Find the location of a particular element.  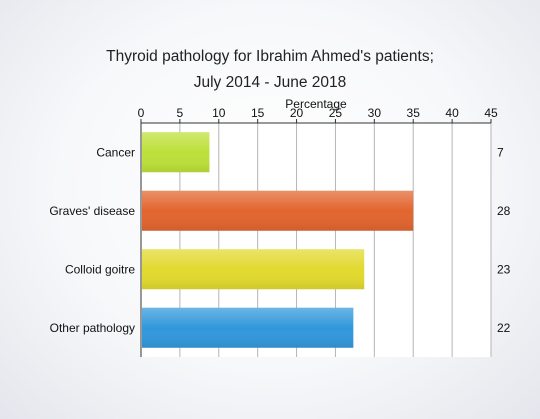

x-tick-label: 40 is located at coordinates (452, 113).